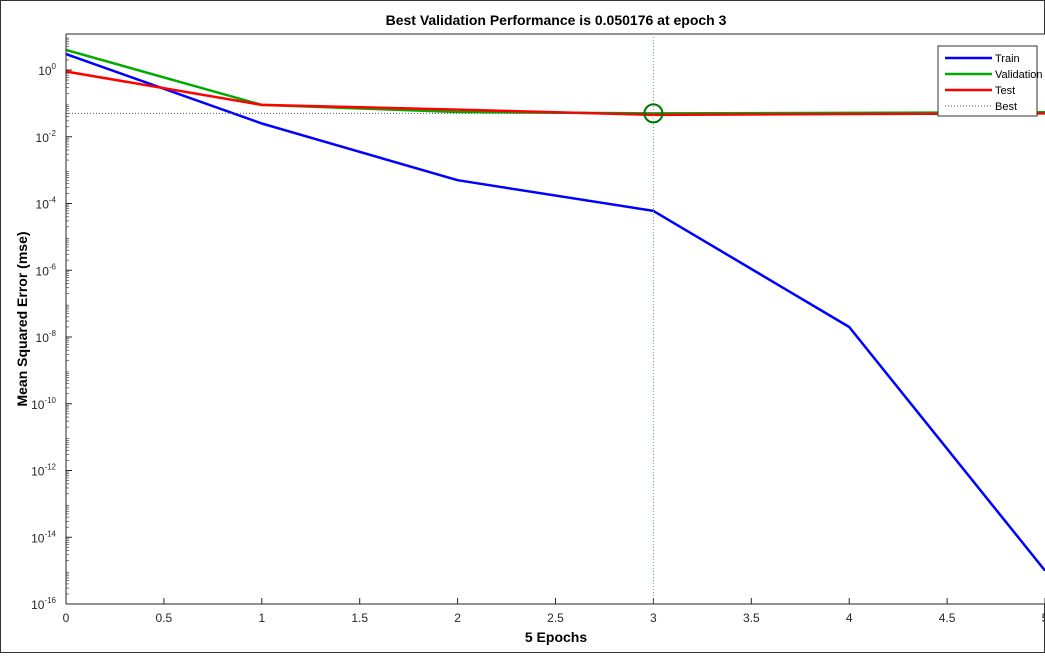 This screenshot has width=1045, height=658. What do you see at coordinates (1006, 107) in the screenshot?
I see `legend-label-best: Best` at bounding box center [1006, 107].